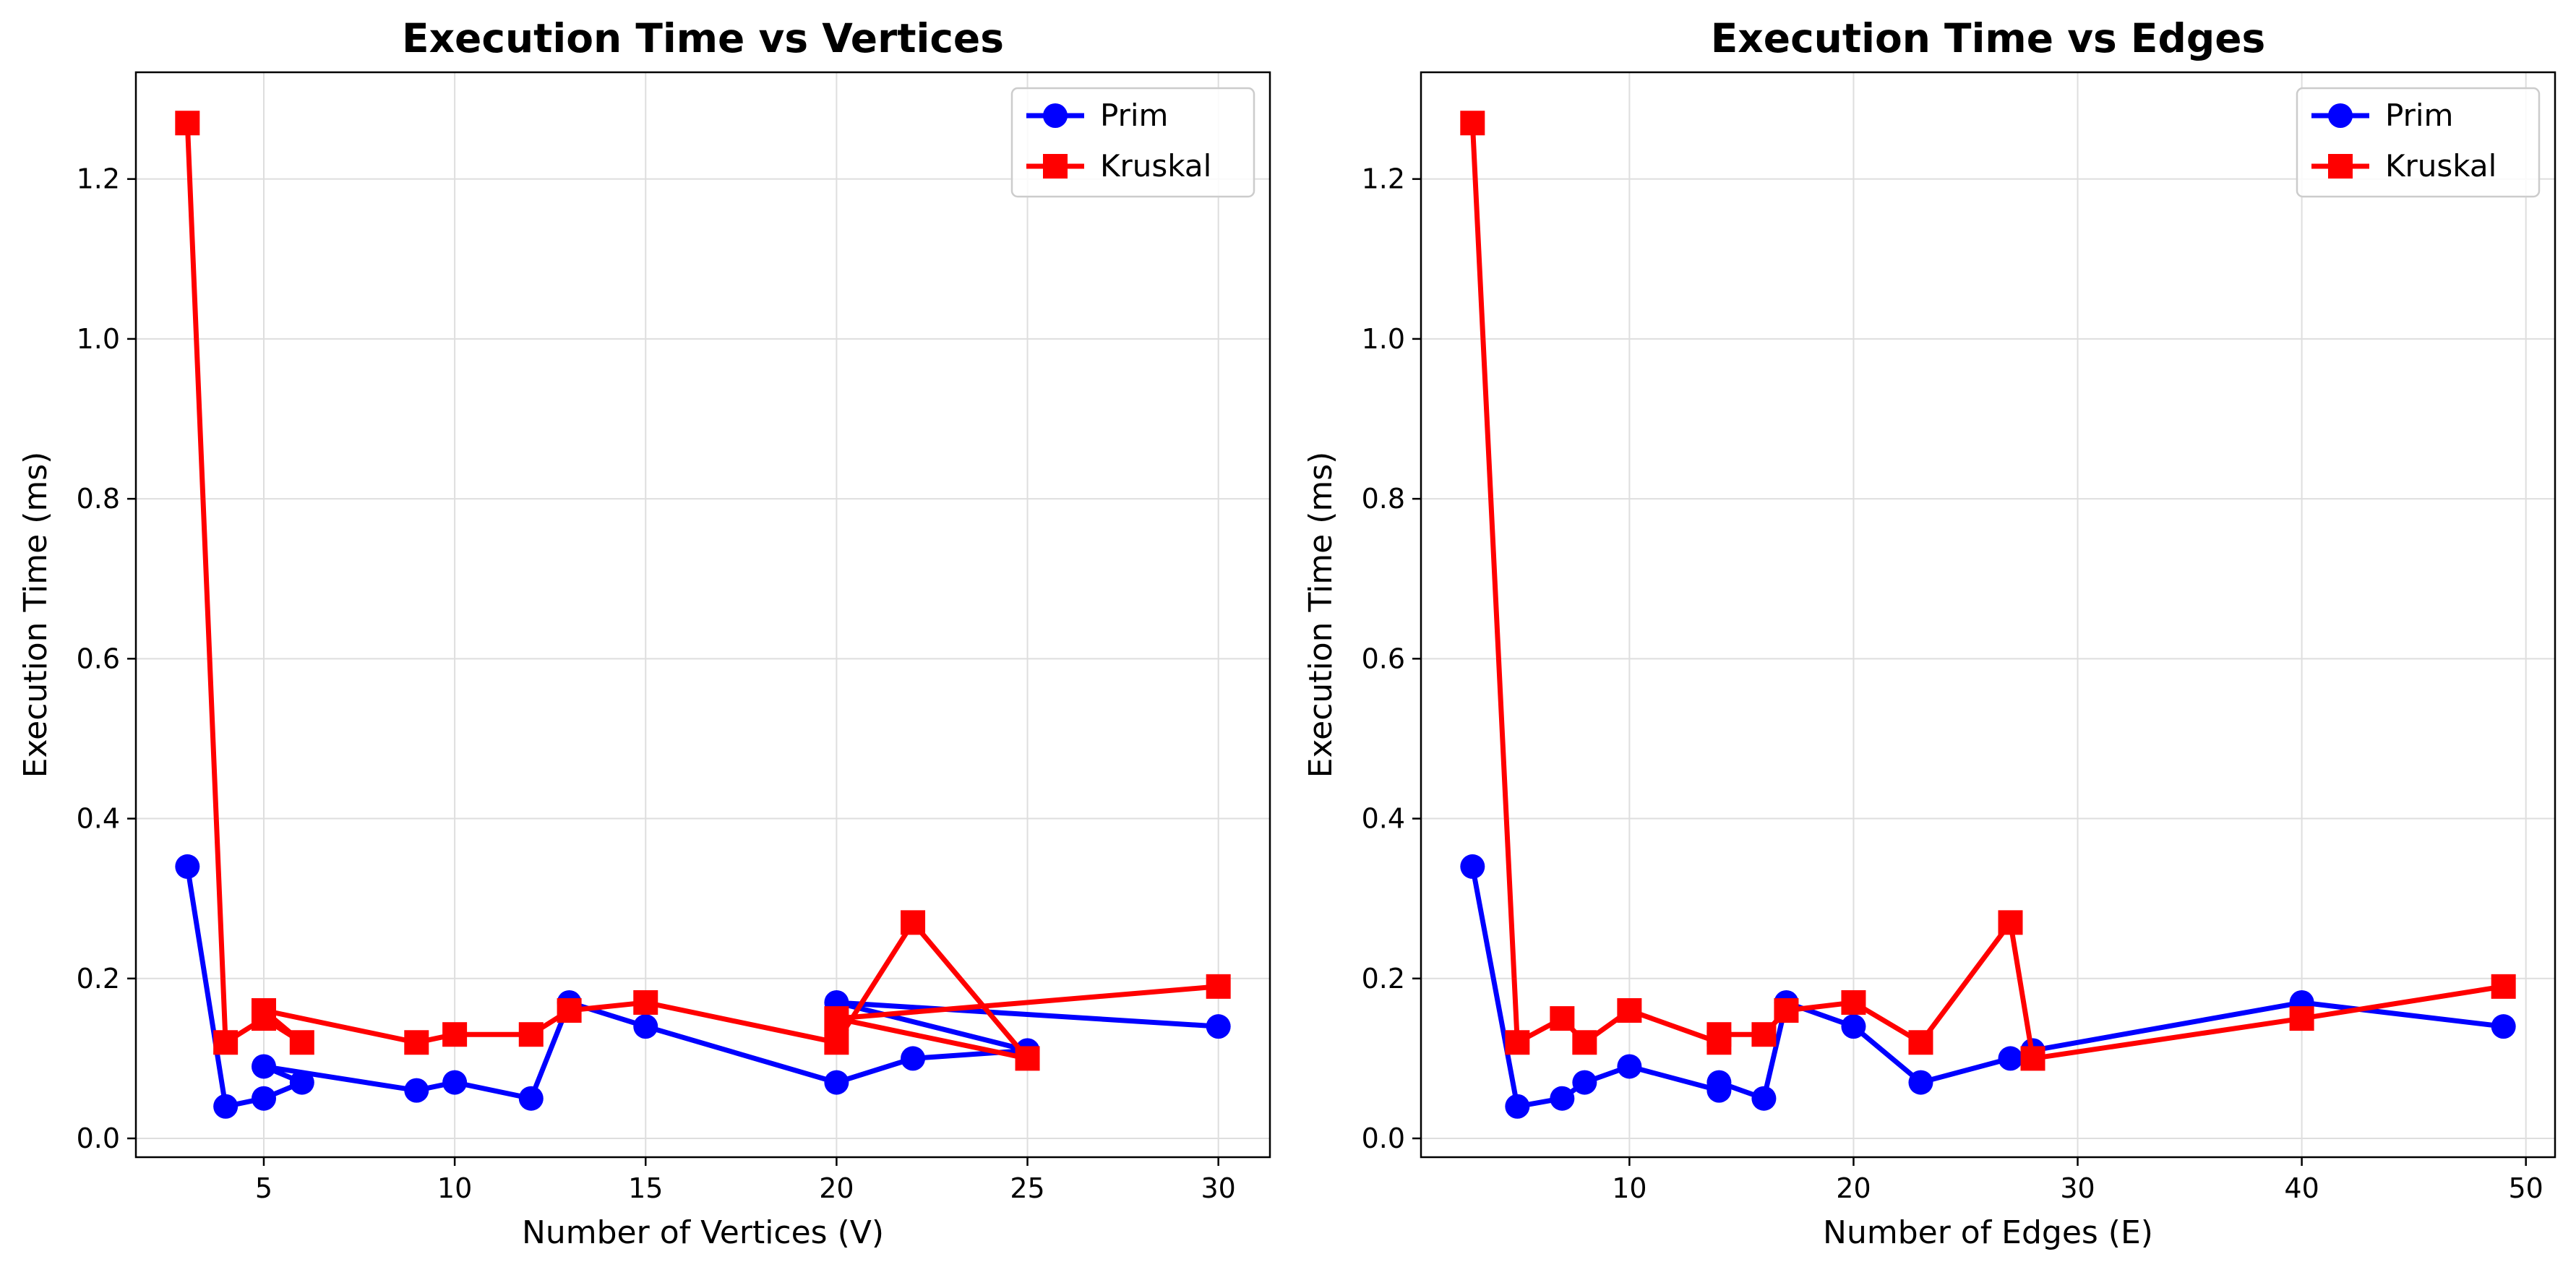 The width and height of the screenshot is (2576, 1275). I want to click on x-tick-label: 5, so click(263, 1188).